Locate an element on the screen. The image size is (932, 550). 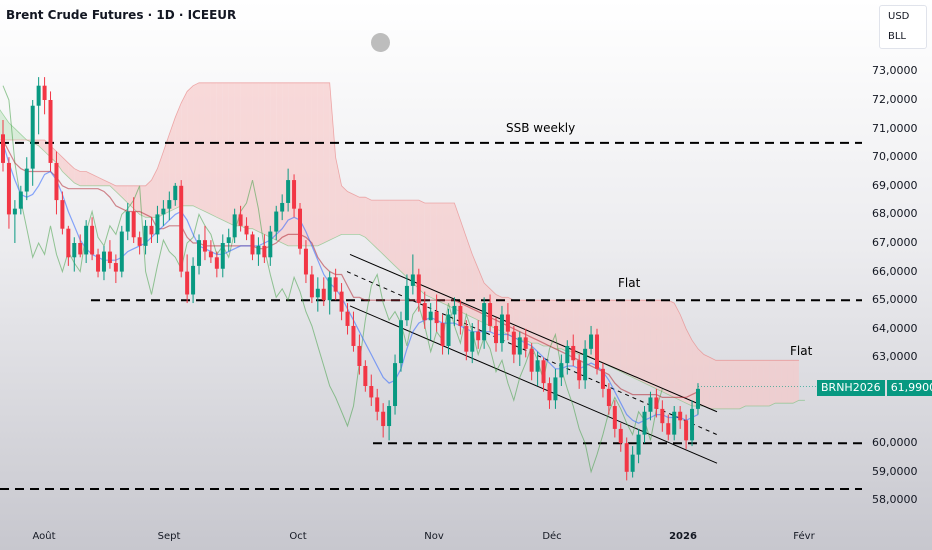
y-tick-label: 59,0000 is located at coordinates (895, 471).